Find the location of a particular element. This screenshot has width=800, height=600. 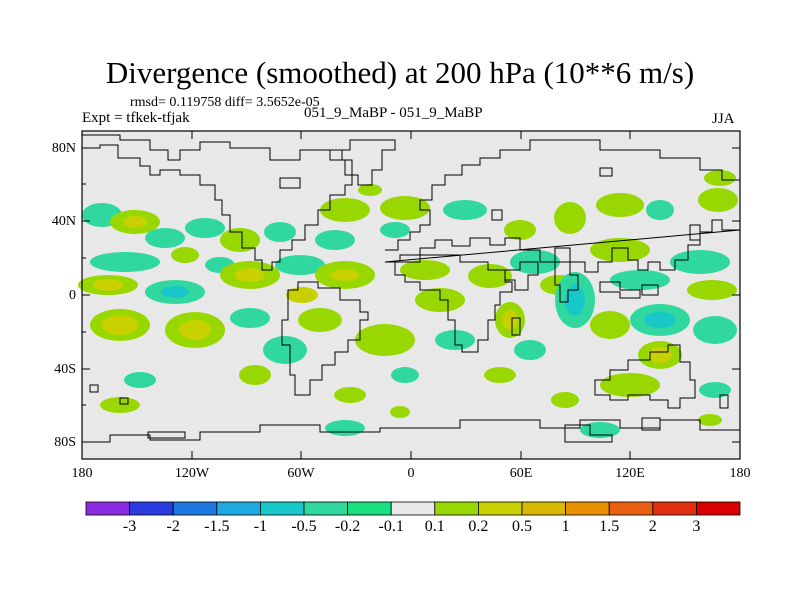

experiment-line: Expt = tfkek-tfjak is located at coordinates (136, 118).